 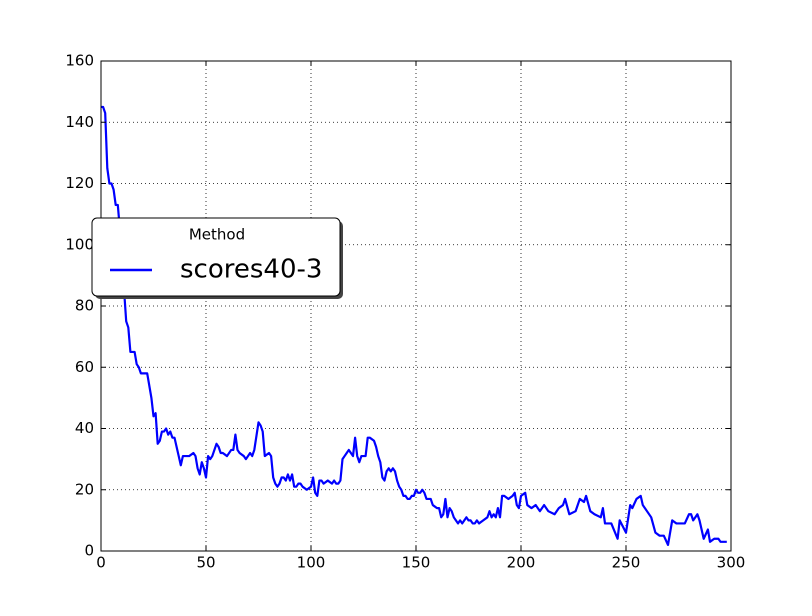 I want to click on legend-title: Method, so click(x=217, y=235).